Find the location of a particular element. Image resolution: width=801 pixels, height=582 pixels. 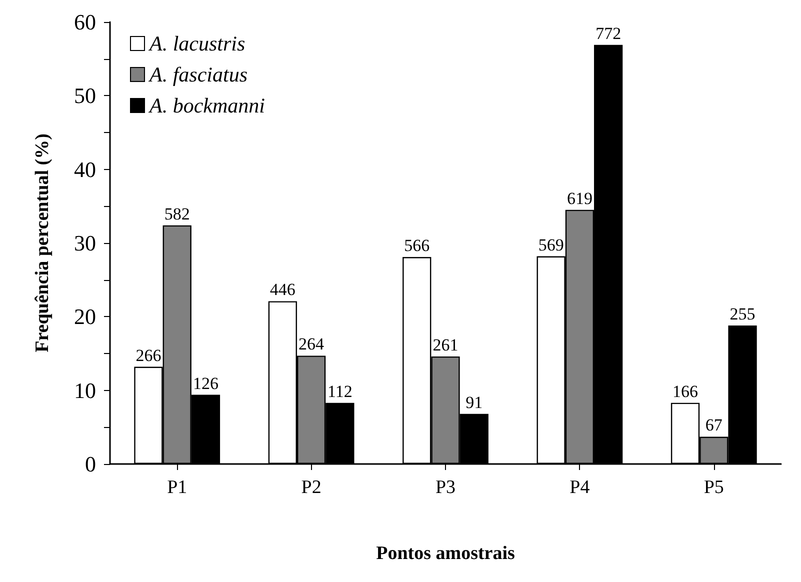

x-tick-label: P2 is located at coordinates (311, 487).